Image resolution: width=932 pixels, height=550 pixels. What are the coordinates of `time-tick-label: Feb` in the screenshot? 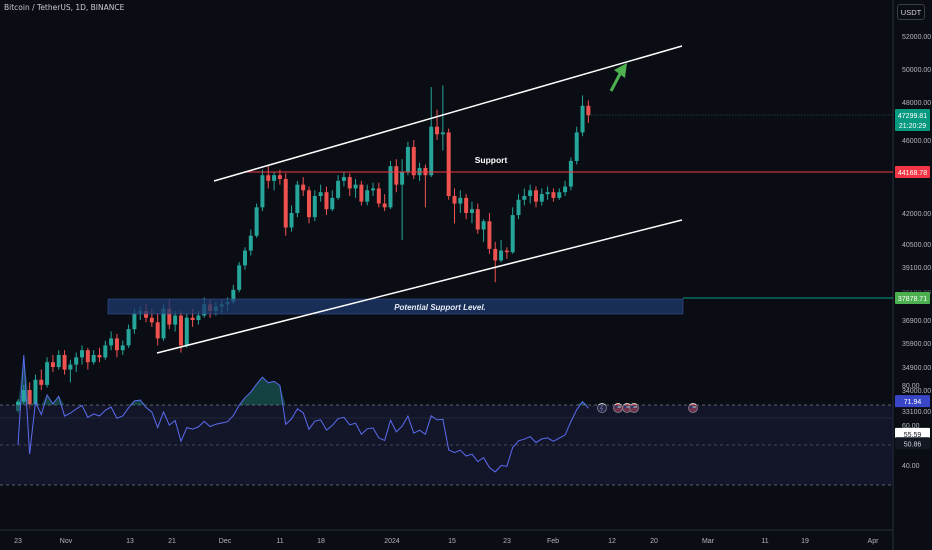 It's located at (553, 541).